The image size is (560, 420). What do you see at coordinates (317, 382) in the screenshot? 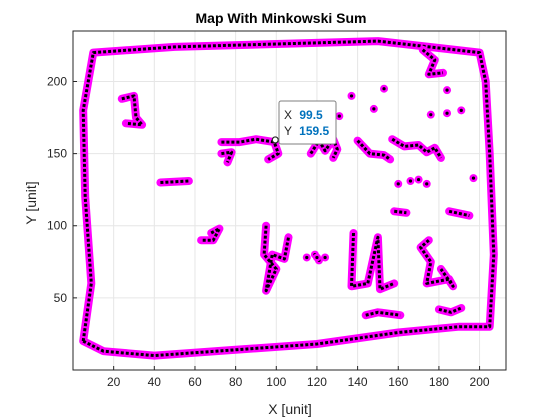
I see `x-tick-label: 120` at bounding box center [317, 382].